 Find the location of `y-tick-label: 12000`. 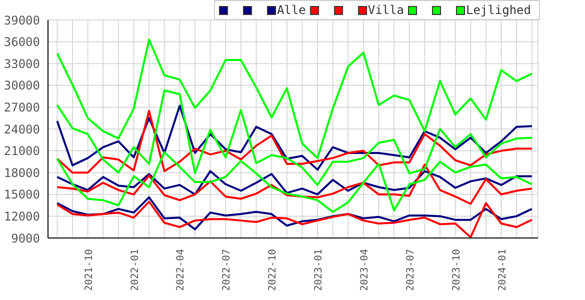

y-tick-label: 12000 is located at coordinates (22, 216).